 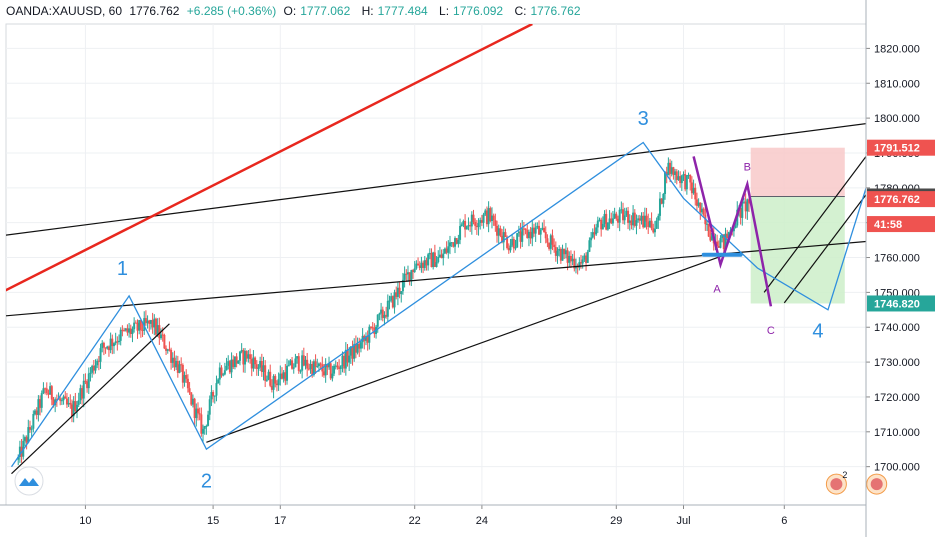 I want to click on tradingview-logo-icon, so click(x=29, y=481).